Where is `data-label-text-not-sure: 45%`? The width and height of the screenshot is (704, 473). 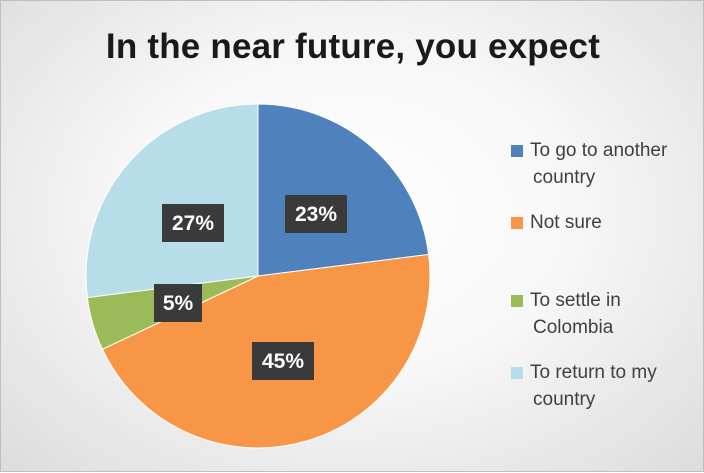
data-label-text-not-sure: 45% is located at coordinates (283, 361).